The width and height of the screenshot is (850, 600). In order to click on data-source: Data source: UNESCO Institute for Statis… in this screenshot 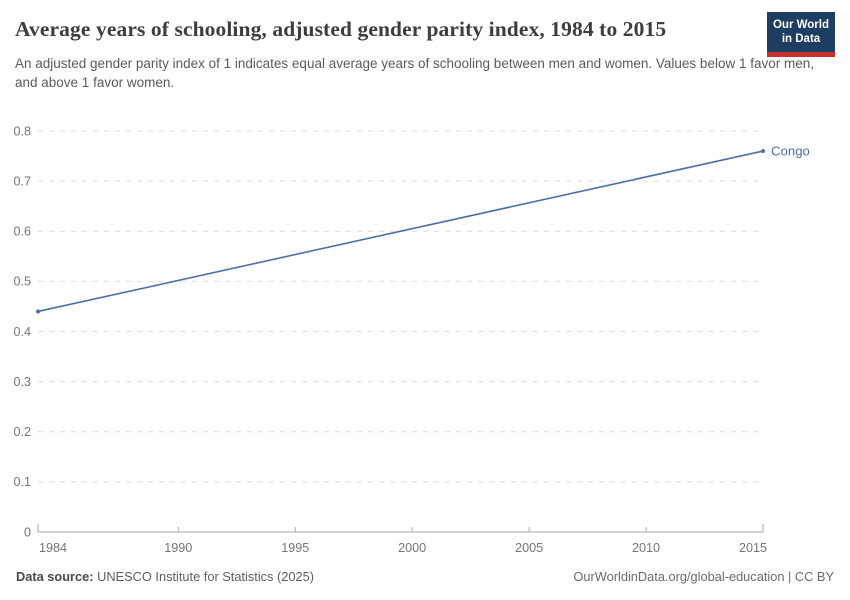, I will do `click(165, 576)`.